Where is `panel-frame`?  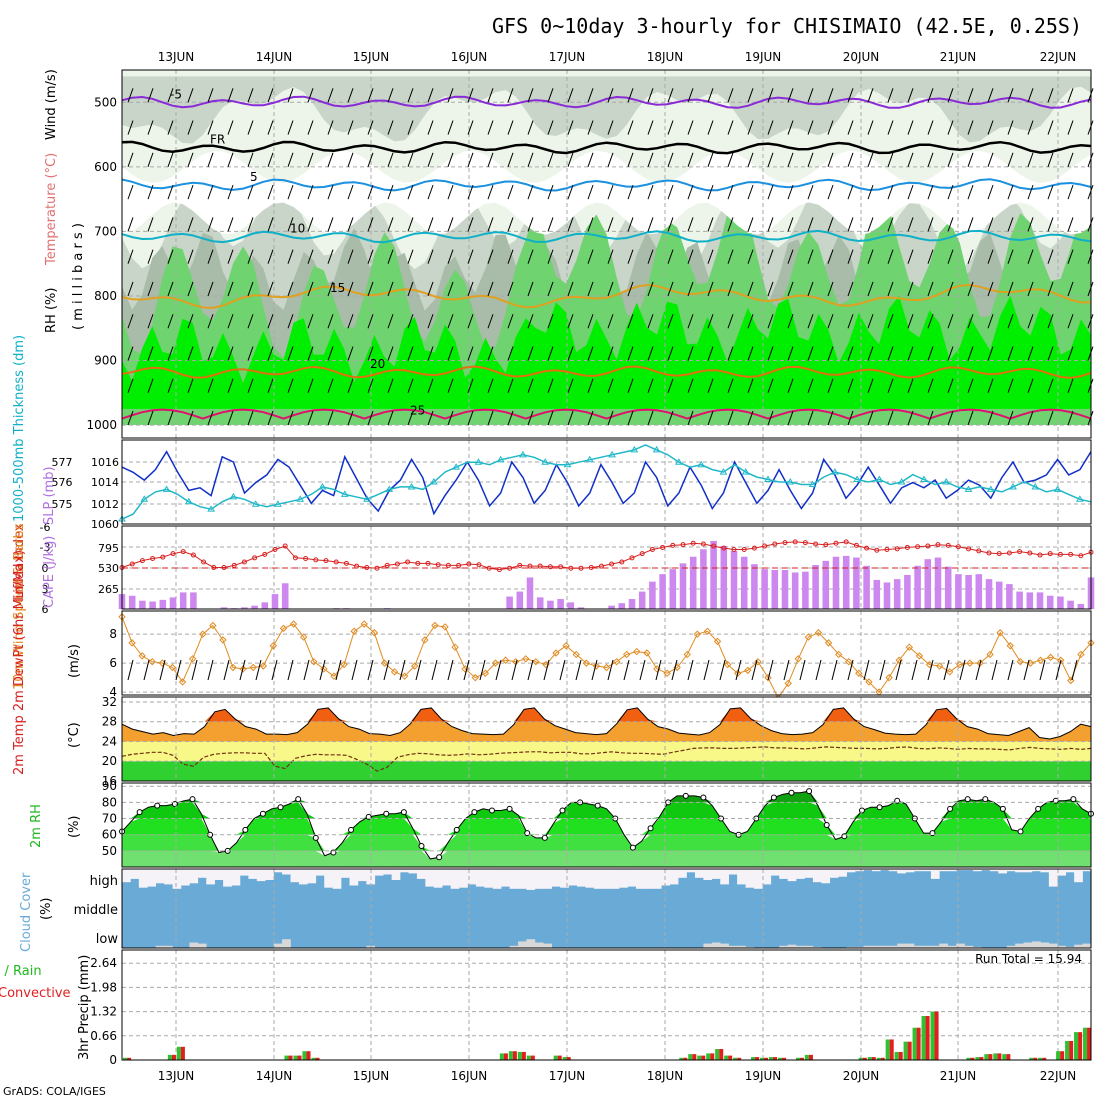 panel-frame is located at coordinates (606, 908).